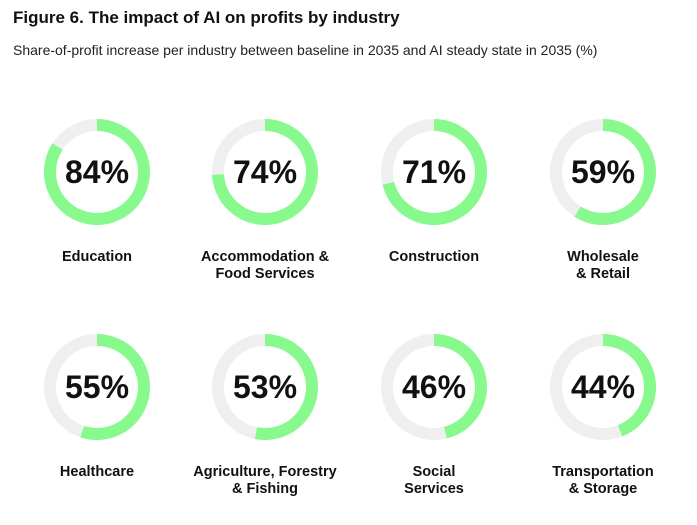 The image size is (697, 525). What do you see at coordinates (434, 472) in the screenshot?
I see `category-label-line: Social` at bounding box center [434, 472].